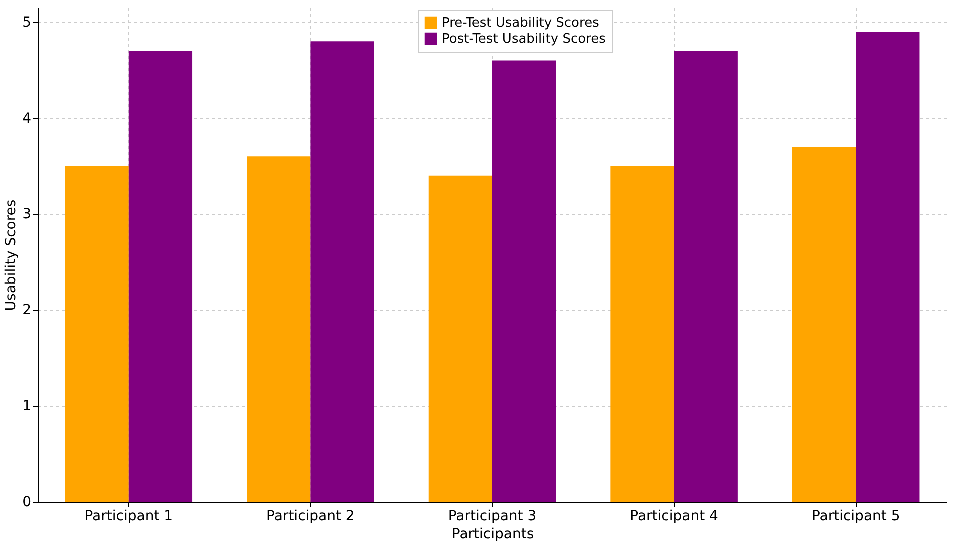 This screenshot has height=543, width=955. Describe the element at coordinates (27, 22) in the screenshot. I see `y-tick-label: 5` at that location.